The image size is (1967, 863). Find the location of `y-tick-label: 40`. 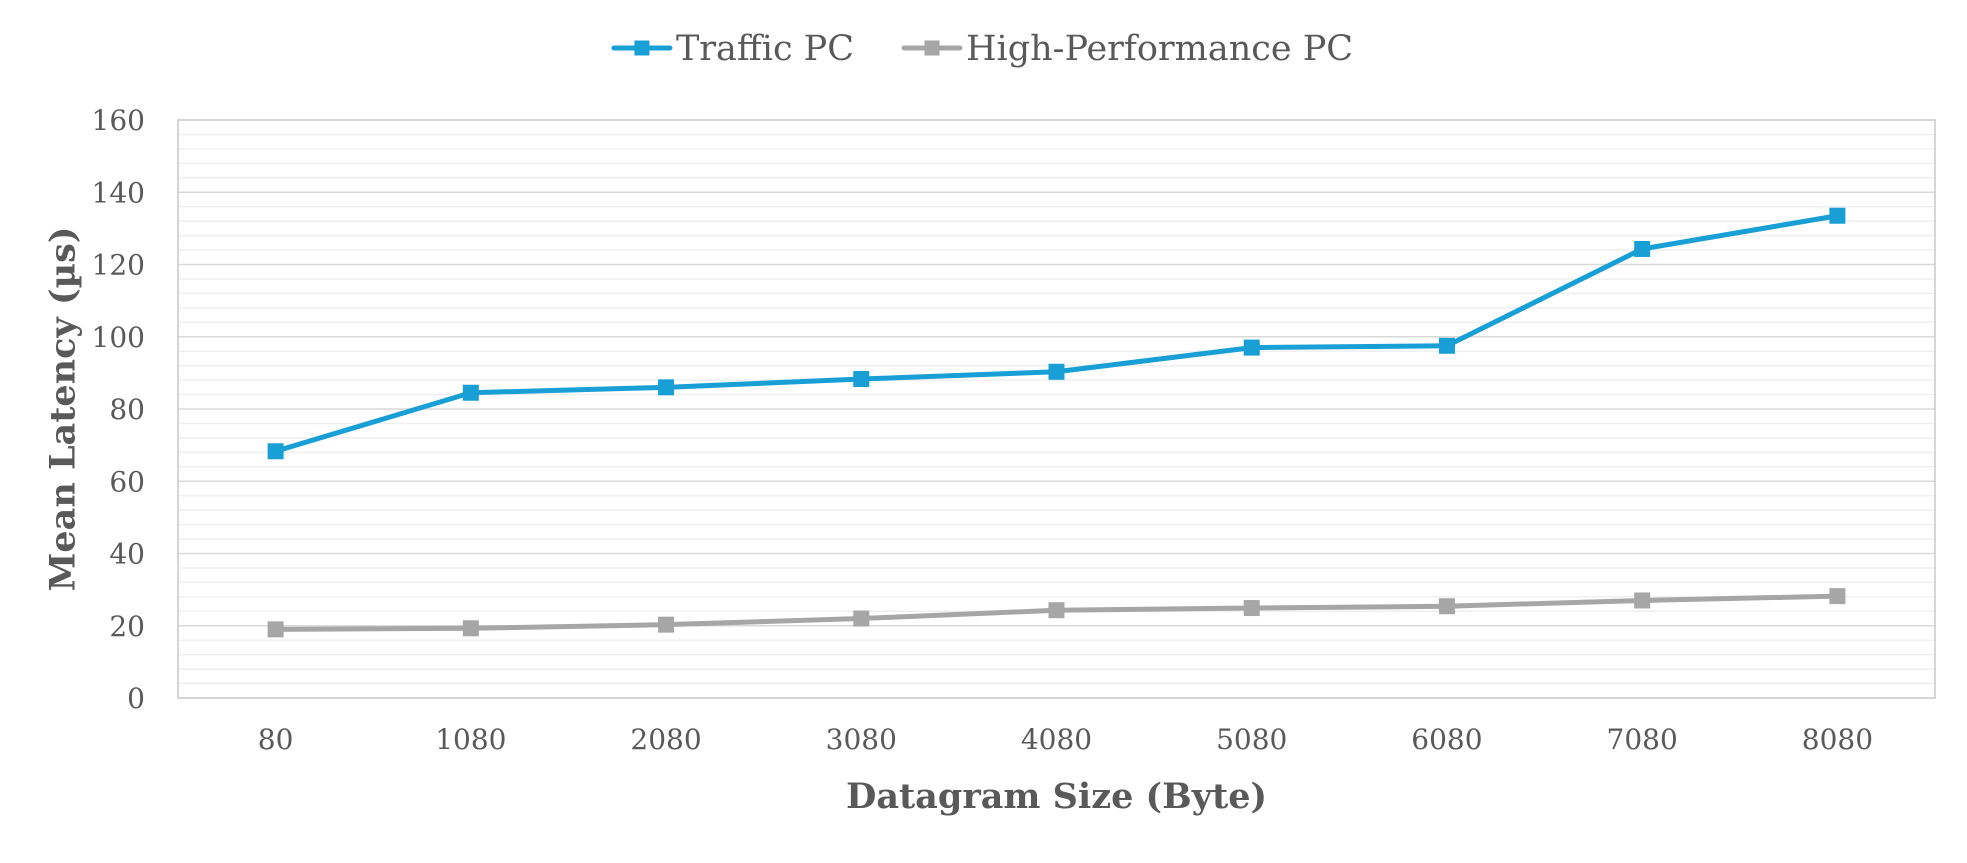

y-tick-label: 40 is located at coordinates (127, 554).